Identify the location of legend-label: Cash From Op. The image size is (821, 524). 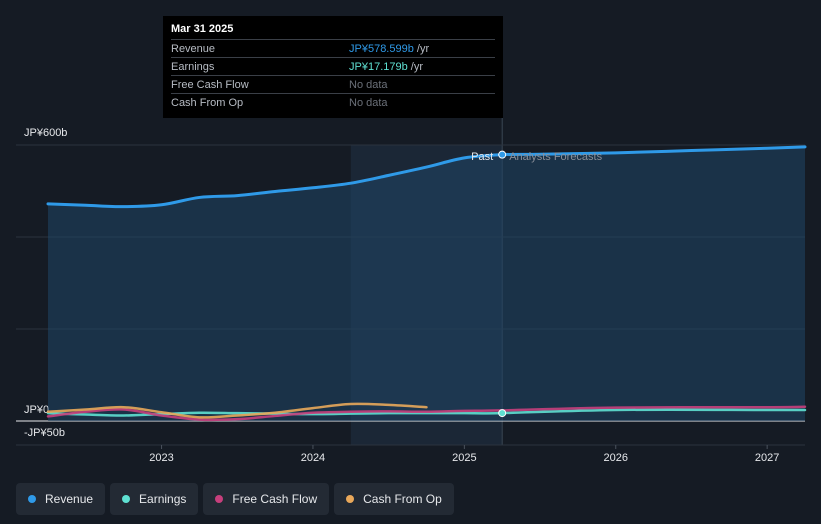
(402, 499).